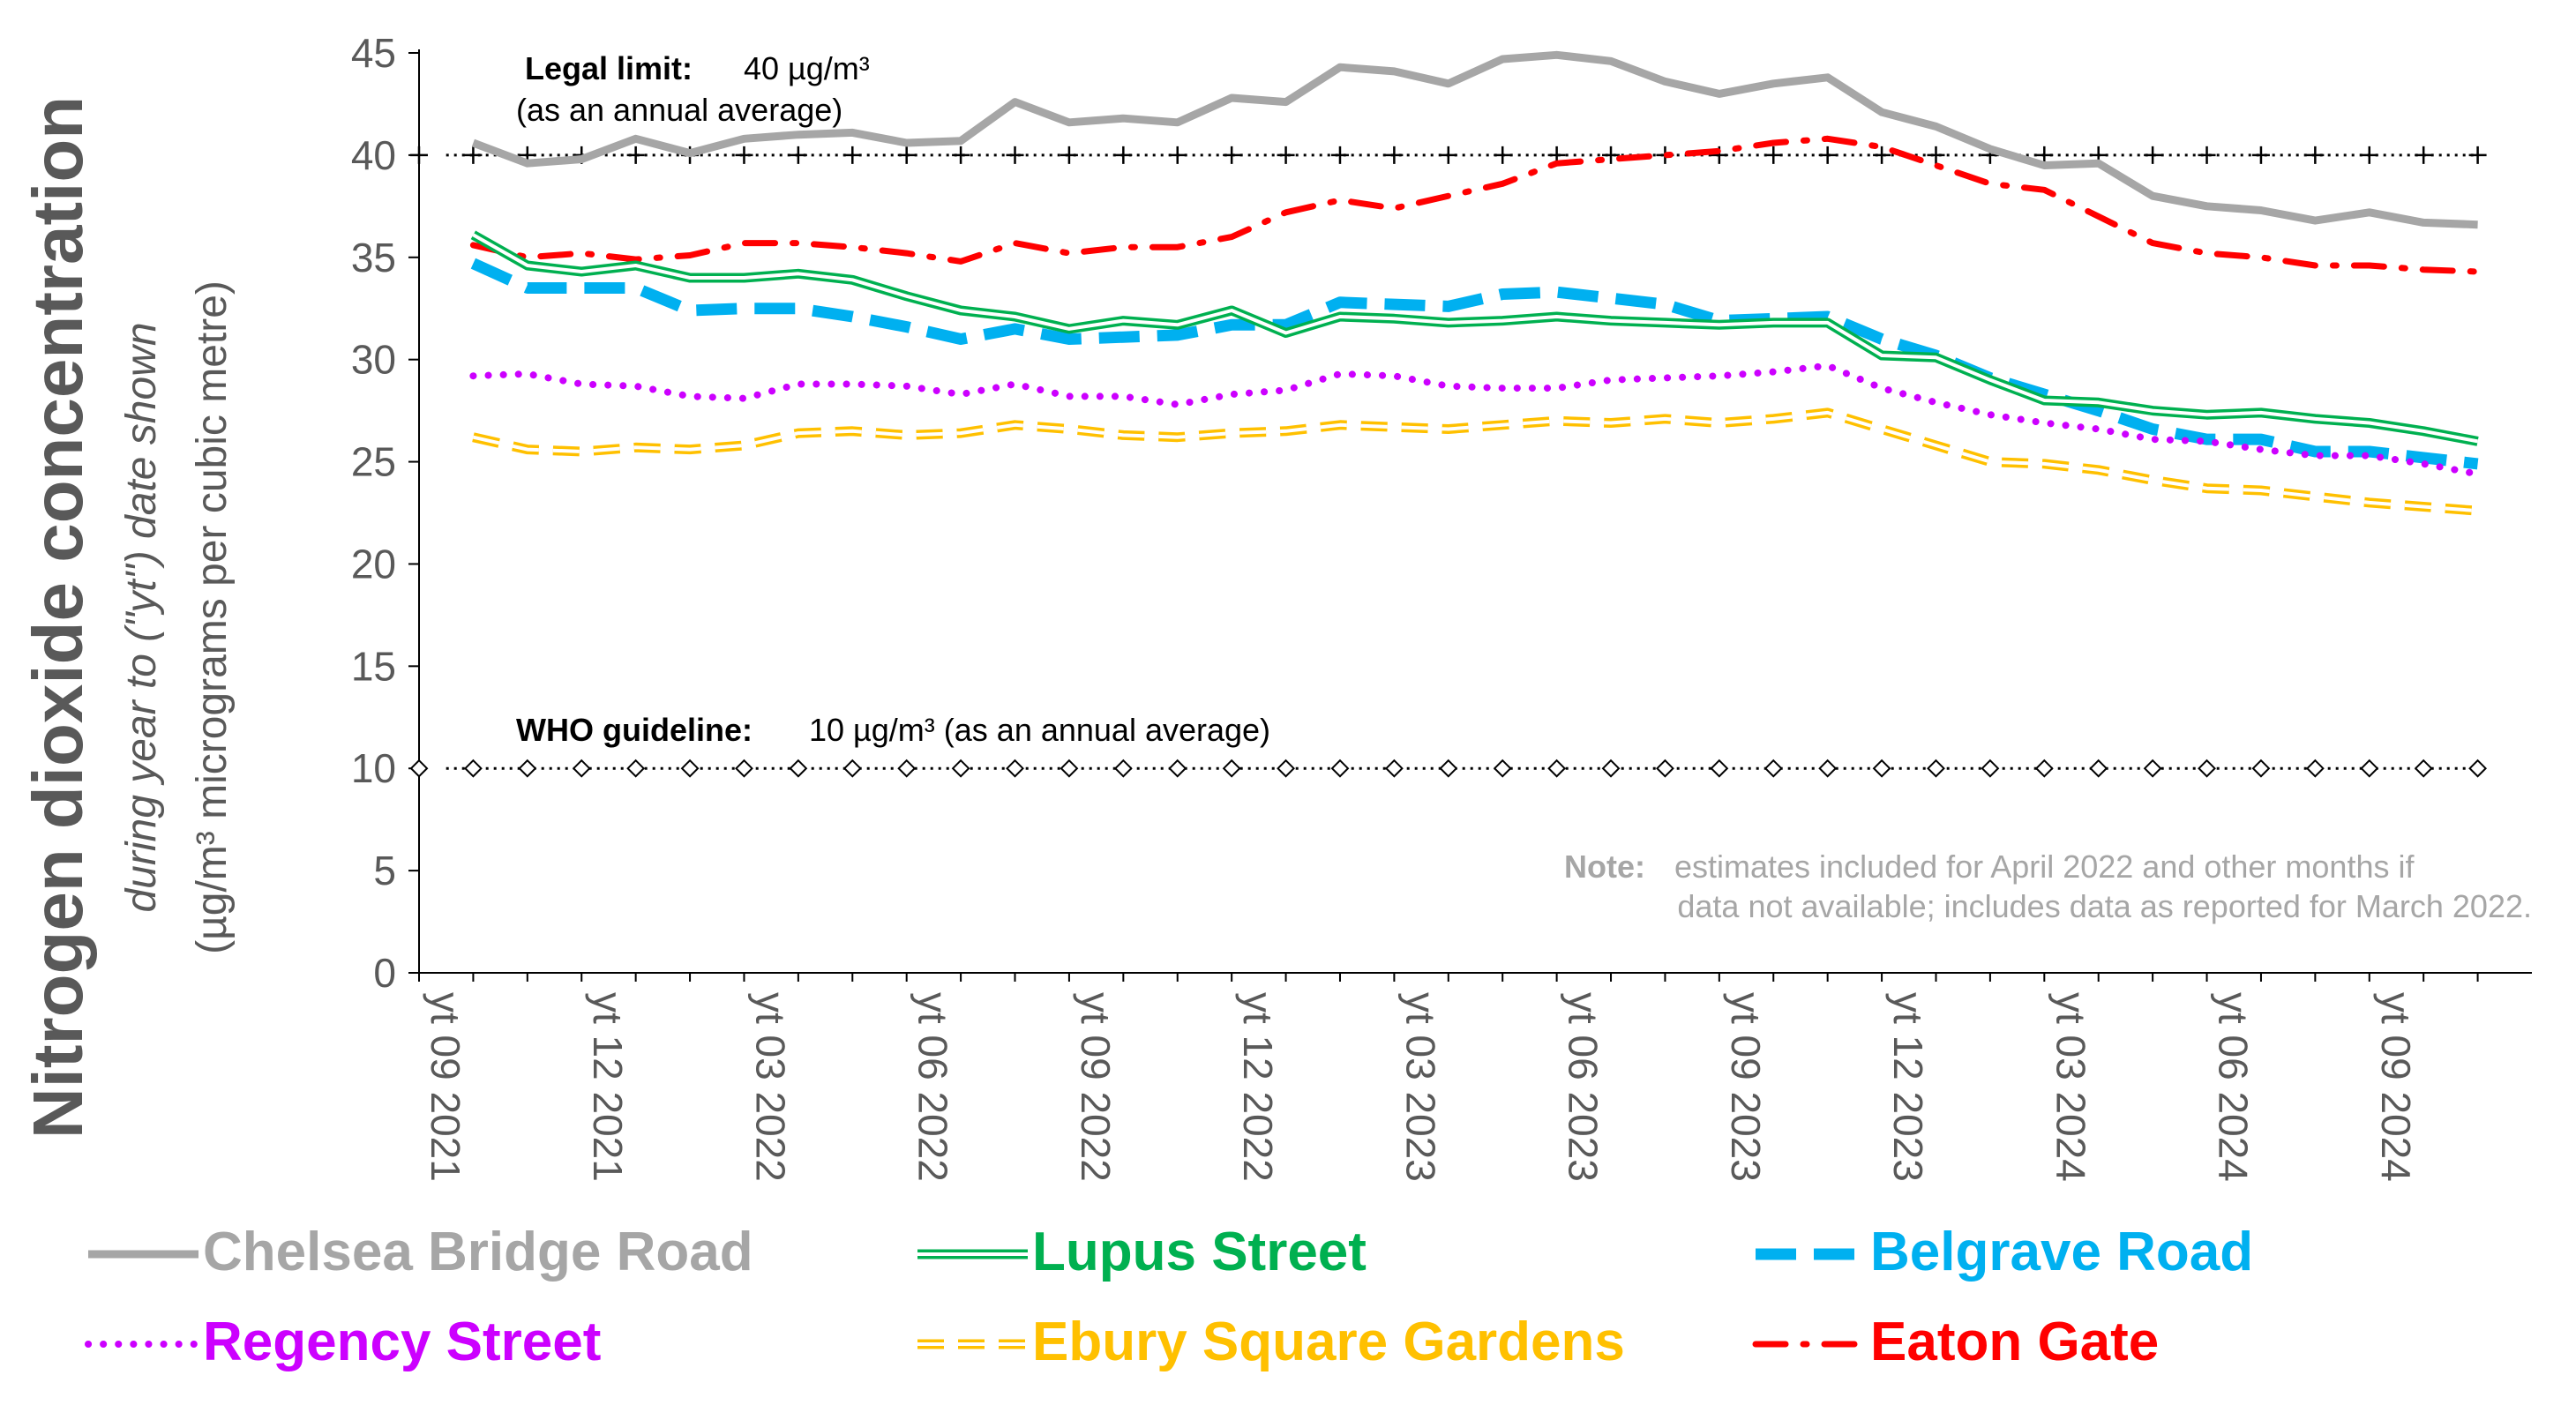  I want to click on chart-title: Nitrogen dioxide concentration, so click(58, 617).